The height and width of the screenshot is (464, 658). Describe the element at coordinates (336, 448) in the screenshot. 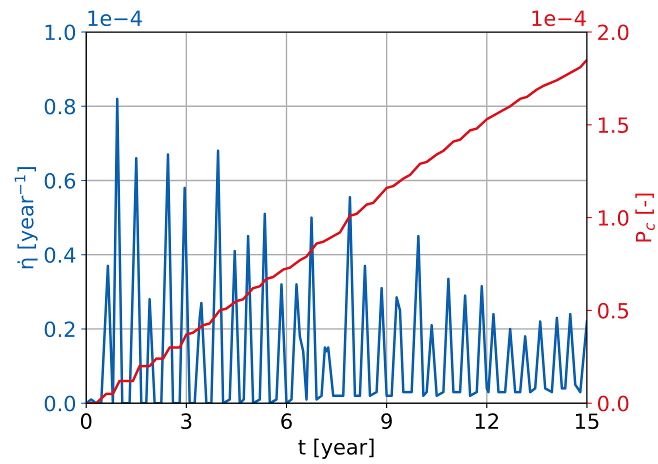

I see `x-axis-title: t [year]` at that location.